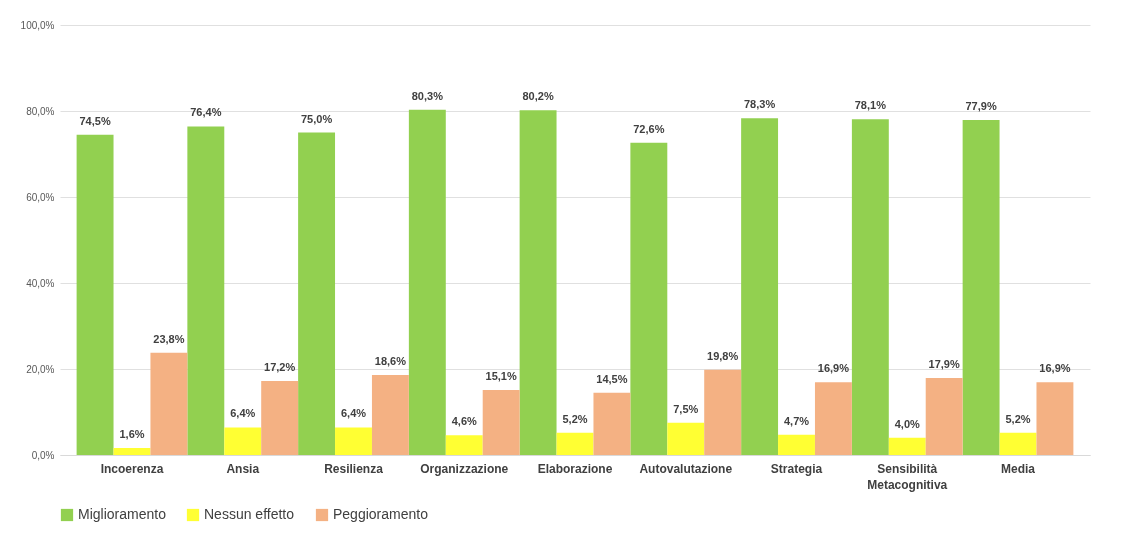 The width and height of the screenshot is (1121, 537). What do you see at coordinates (464, 421) in the screenshot?
I see `data-label: 4,6%` at bounding box center [464, 421].